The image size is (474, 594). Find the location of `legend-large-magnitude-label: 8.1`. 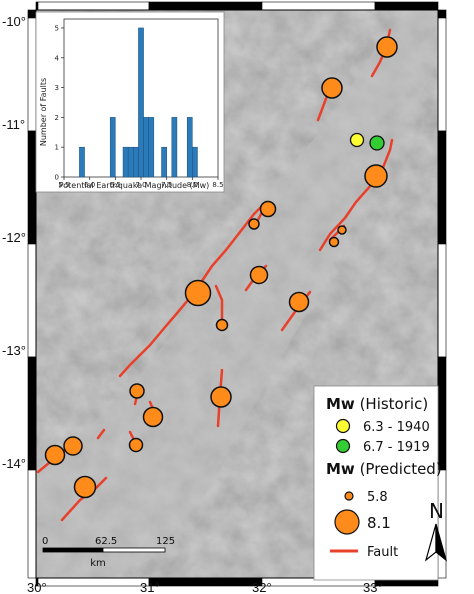

legend-large-magnitude-label: 8.1 is located at coordinates (379, 523).